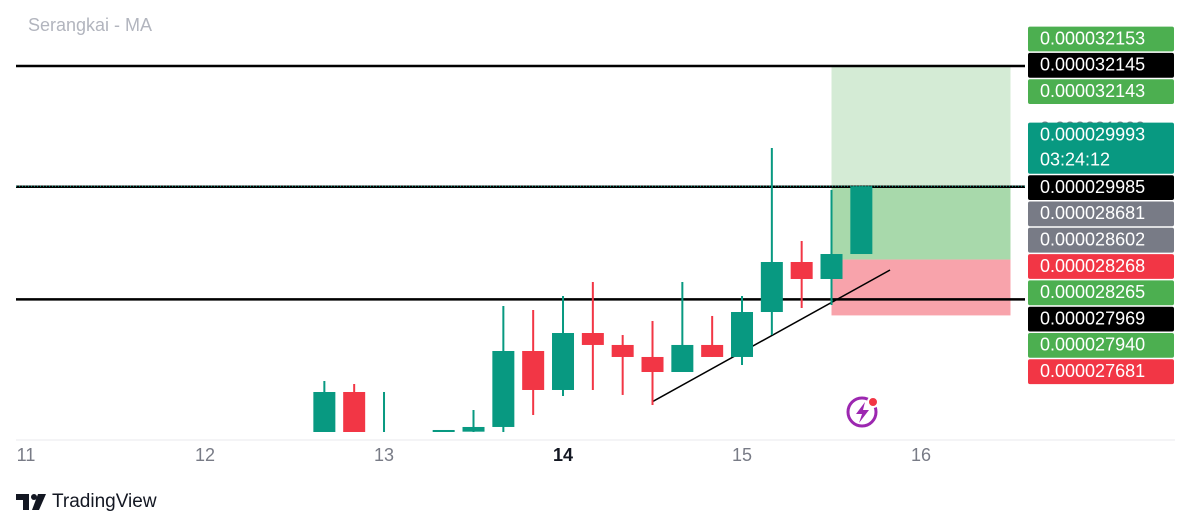 The width and height of the screenshot is (1200, 531). Describe the element at coordinates (1092, 266) in the screenshot. I see `price-label: 0.000028268` at that location.